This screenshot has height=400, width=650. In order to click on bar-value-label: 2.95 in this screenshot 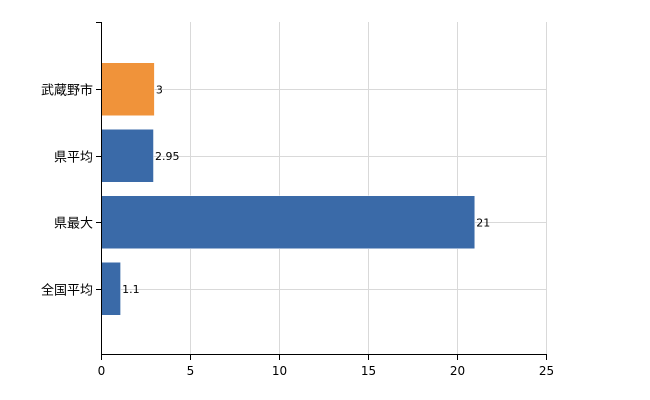, I will do `click(167, 156)`.